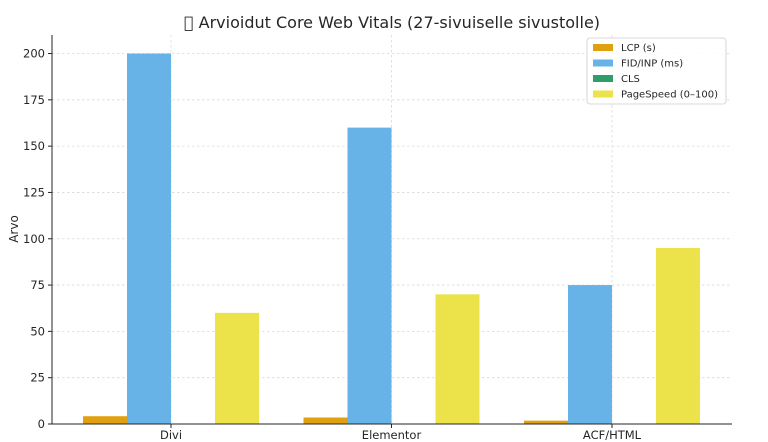 This screenshot has width=768, height=442. Describe the element at coordinates (630, 79) in the screenshot. I see `legend-label: CLS` at that location.